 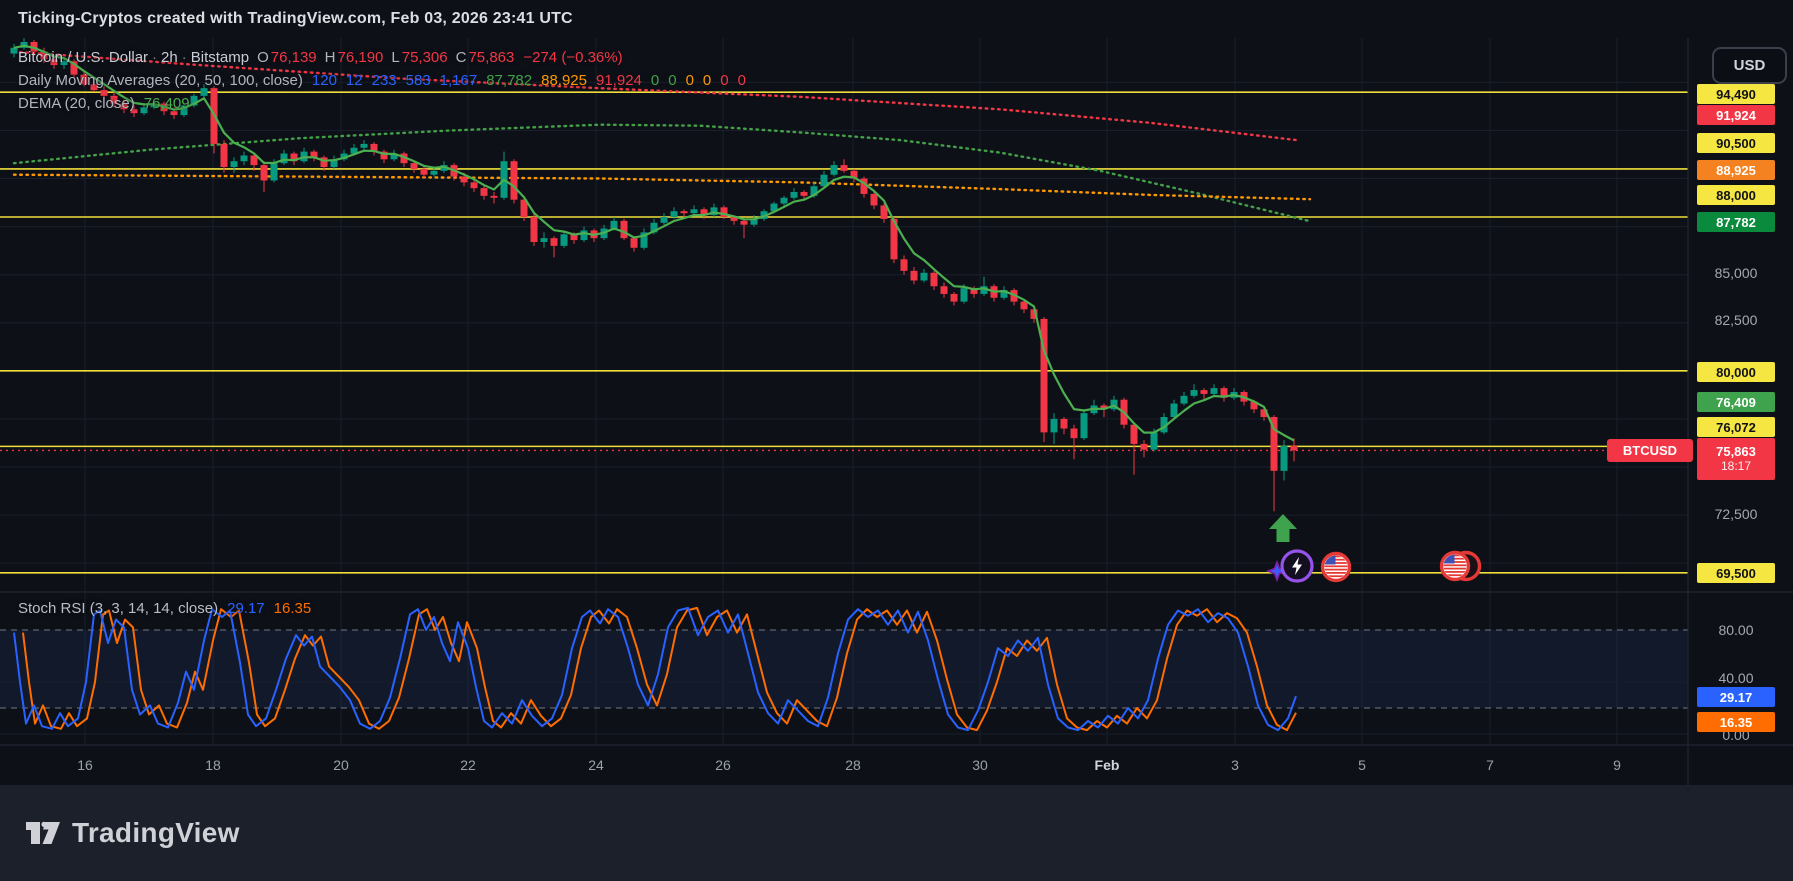 I want to click on price-scale-label: 40.00, so click(x=1736, y=678).